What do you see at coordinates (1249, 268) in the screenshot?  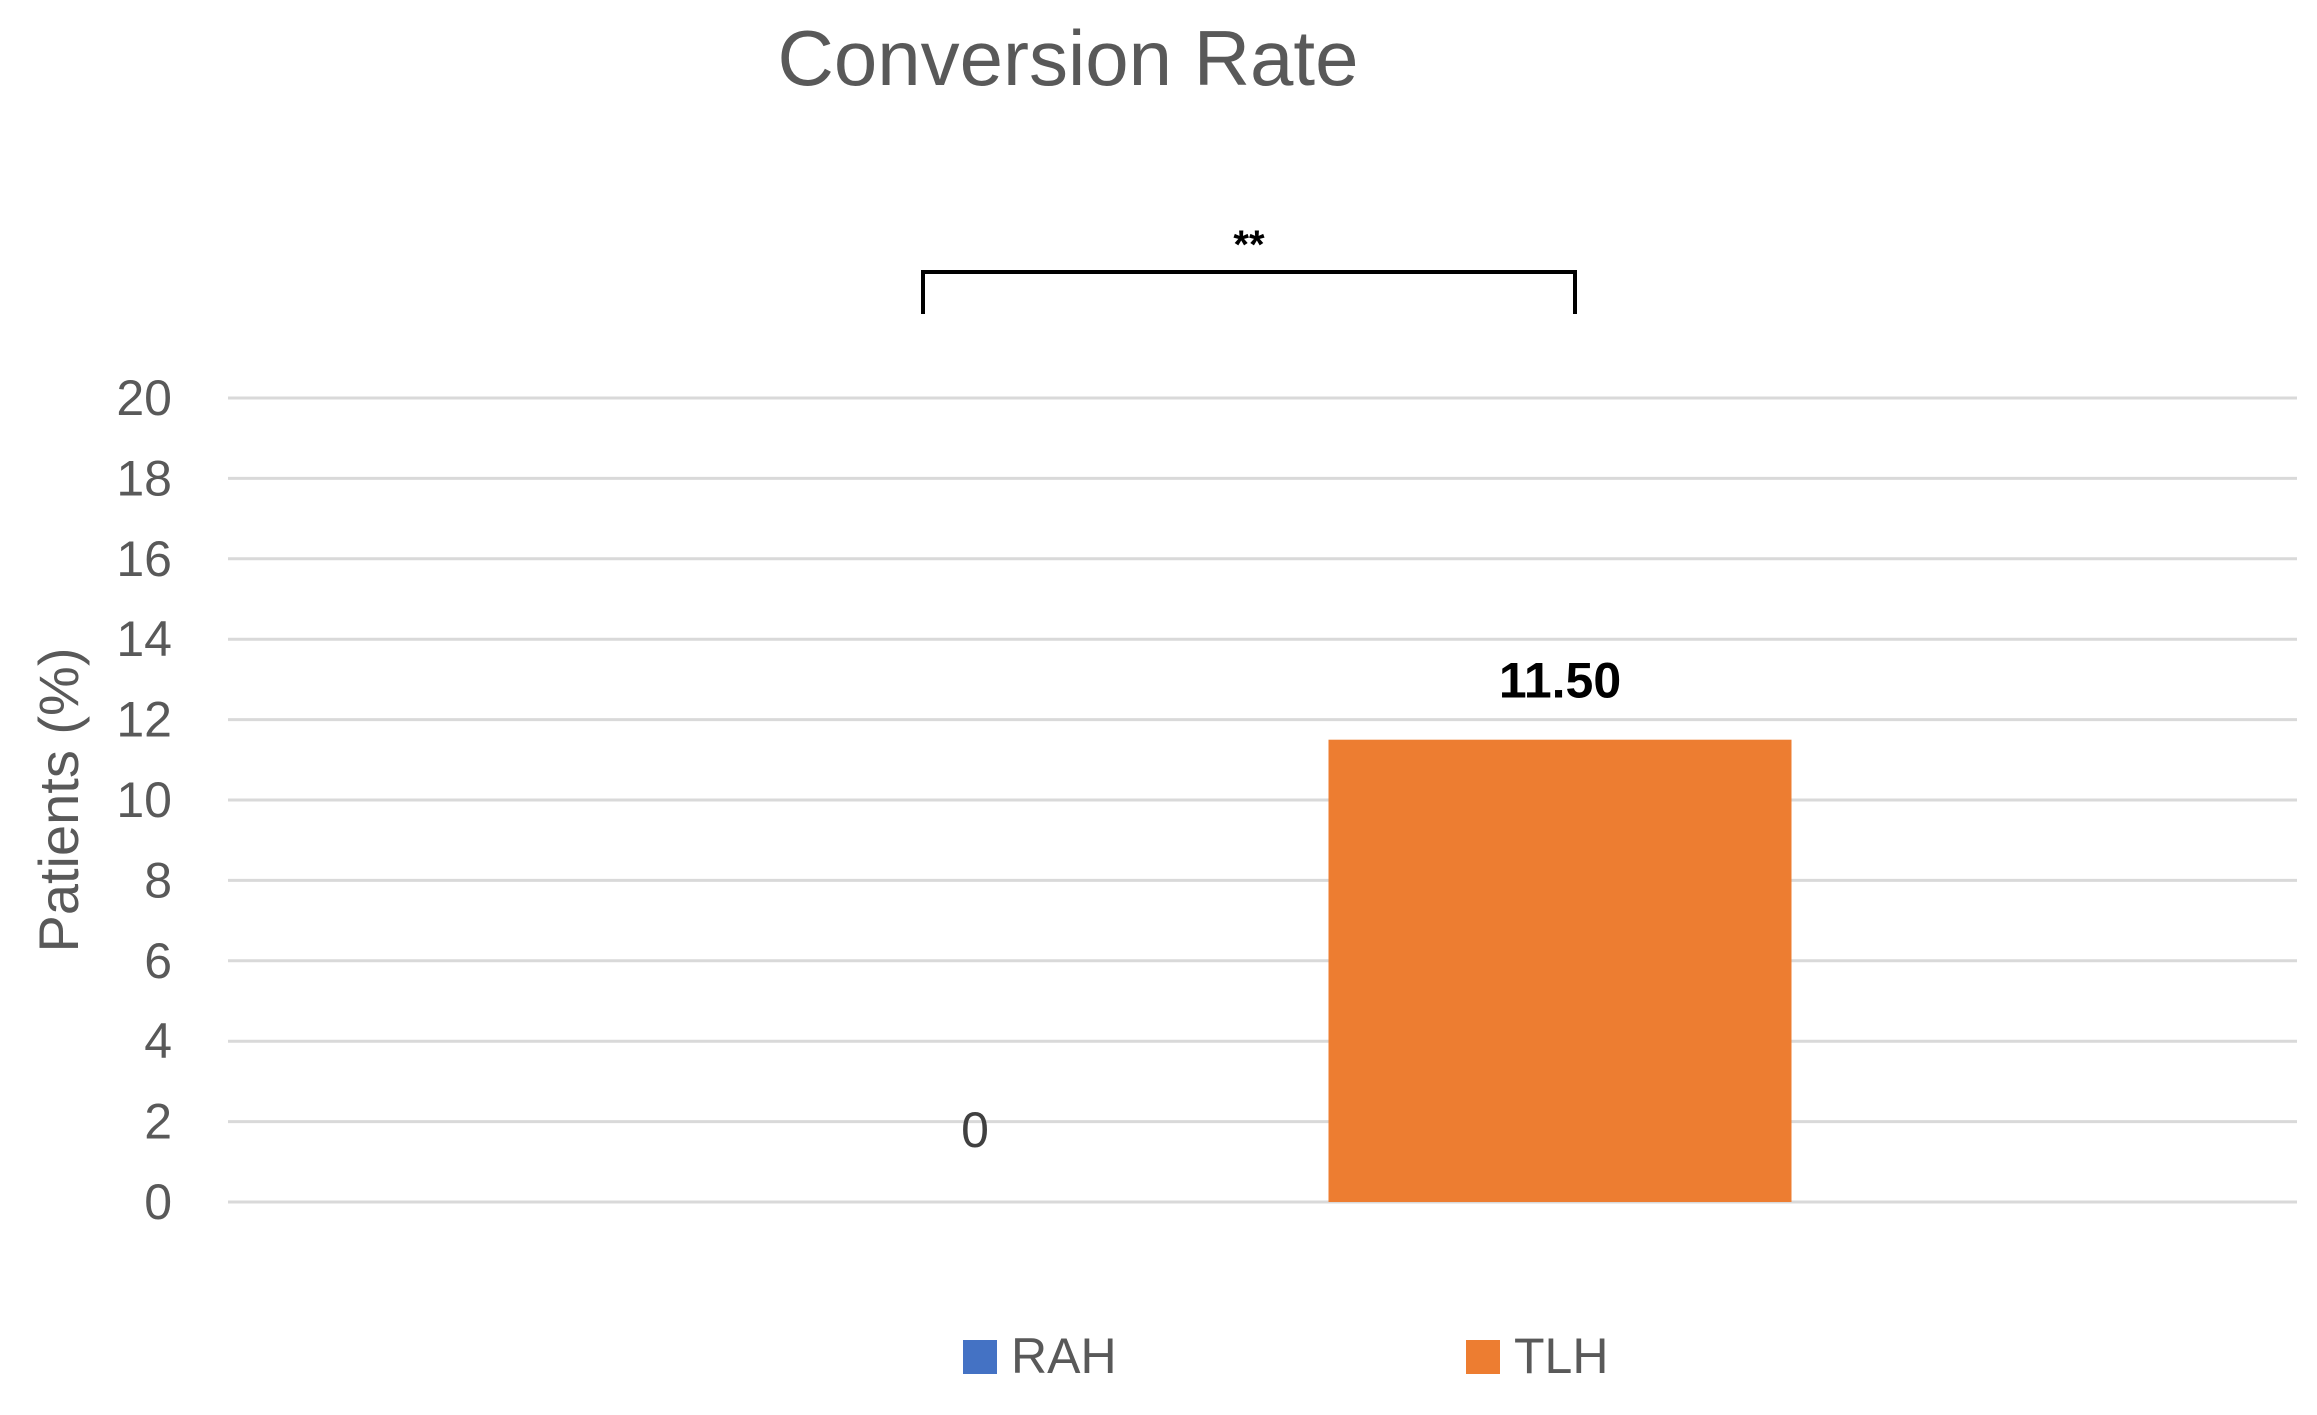 I see `significance-bracket: **` at bounding box center [1249, 268].